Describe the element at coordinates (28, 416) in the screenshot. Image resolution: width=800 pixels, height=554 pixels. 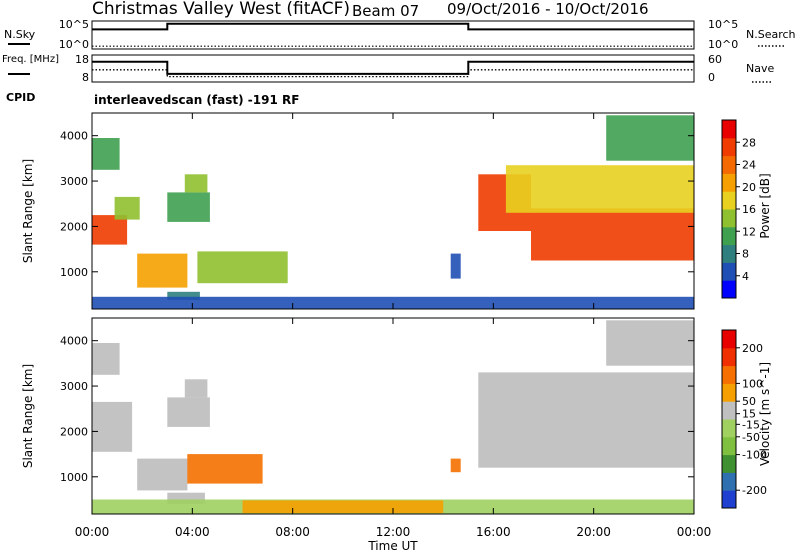
I see `velocity-ylabel: Slant Range [km]` at that location.